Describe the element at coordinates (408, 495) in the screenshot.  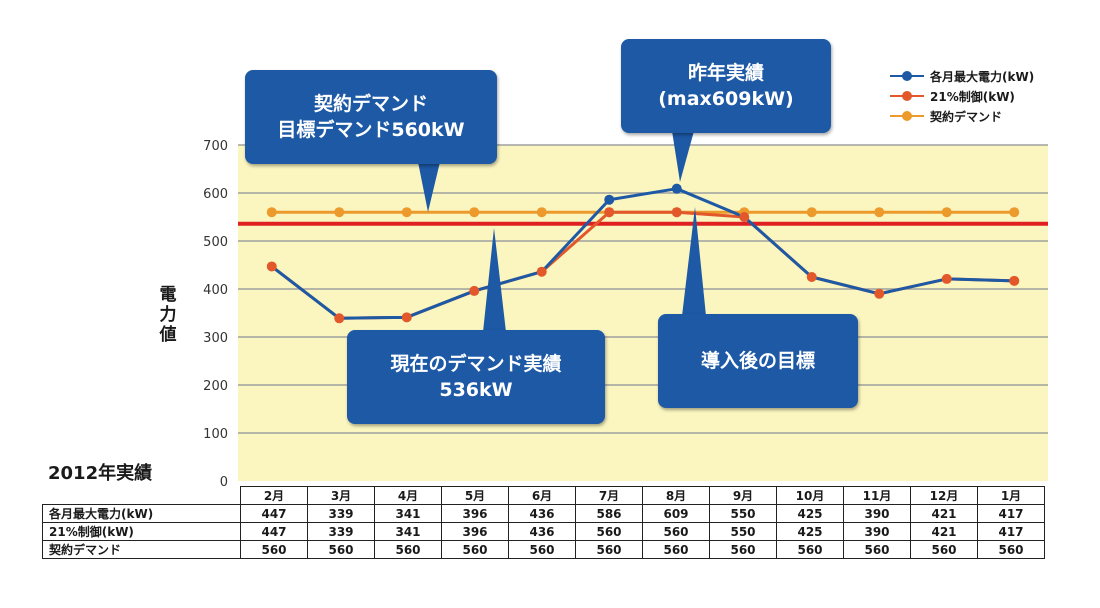
I see `table-month-header: 4月` at that location.